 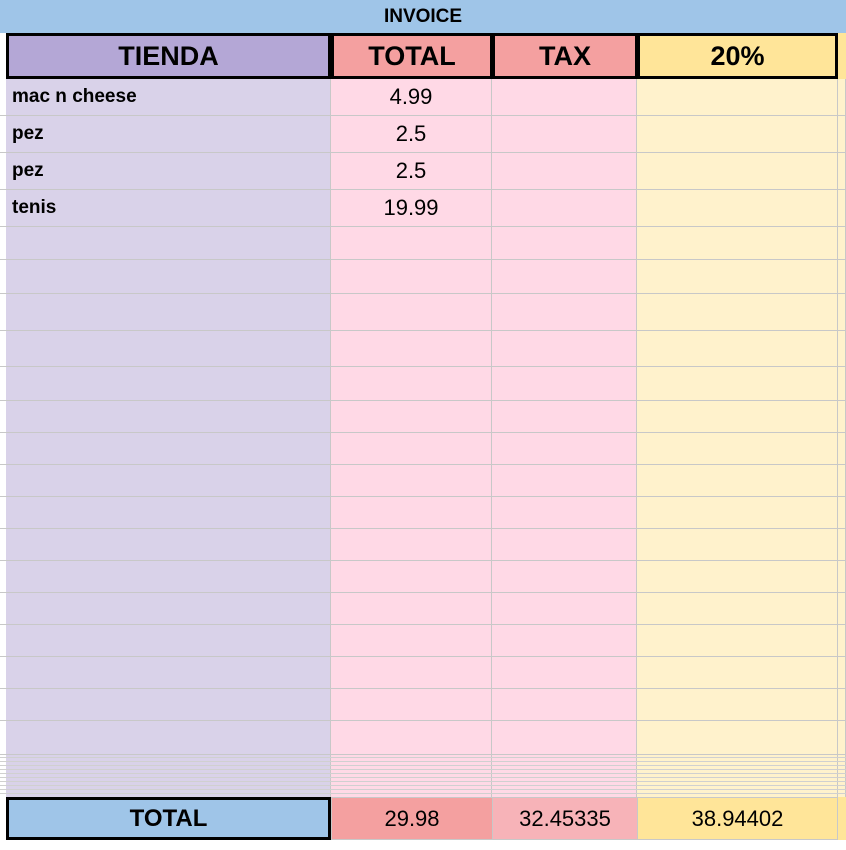 I want to click on total-cell: 38.94402, so click(x=737, y=818).